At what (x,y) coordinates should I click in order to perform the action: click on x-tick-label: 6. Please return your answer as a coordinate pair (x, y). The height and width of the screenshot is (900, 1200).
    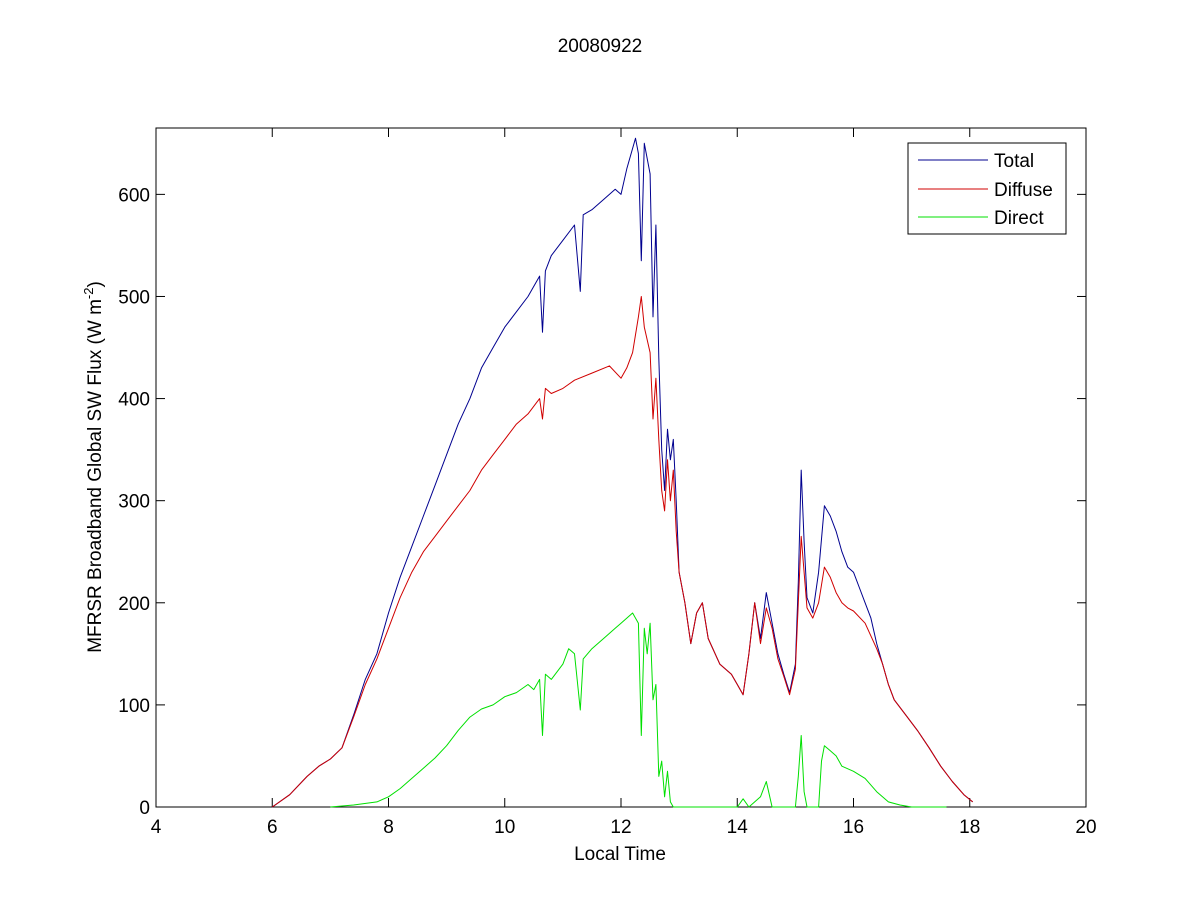
    Looking at the image, I should click on (272, 827).